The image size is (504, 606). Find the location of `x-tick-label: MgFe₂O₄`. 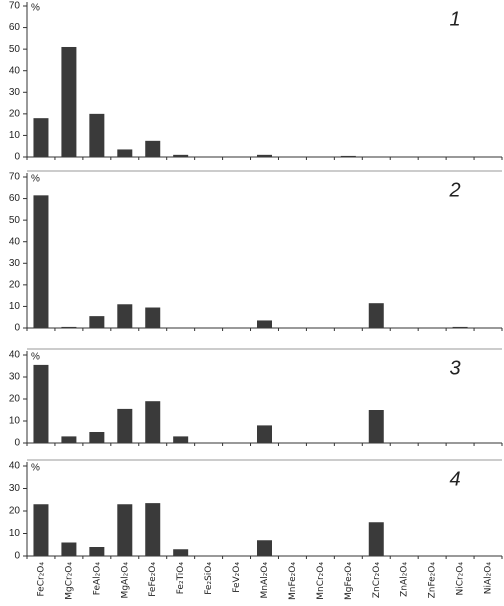

x-tick-label: MgFe₂O₄ is located at coordinates (349, 581).